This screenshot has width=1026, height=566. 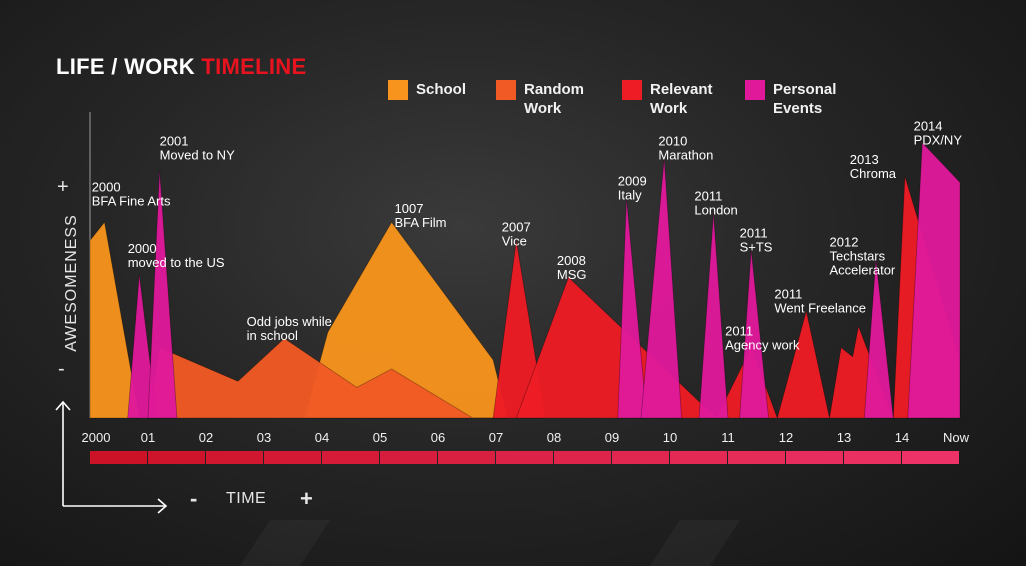 What do you see at coordinates (264, 437) in the screenshot?
I see `x-tick-03: 03` at bounding box center [264, 437].